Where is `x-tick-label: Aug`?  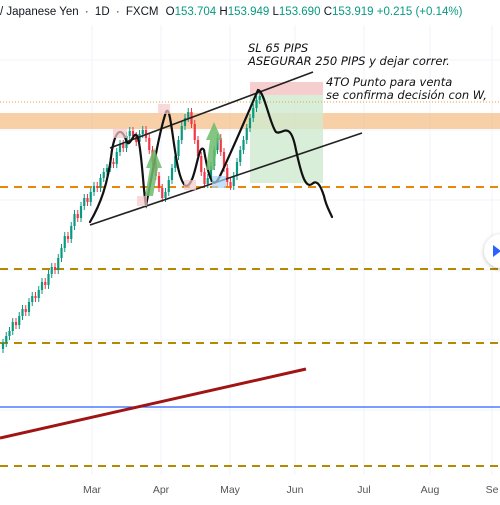
x-tick-label: Aug is located at coordinates (430, 490).